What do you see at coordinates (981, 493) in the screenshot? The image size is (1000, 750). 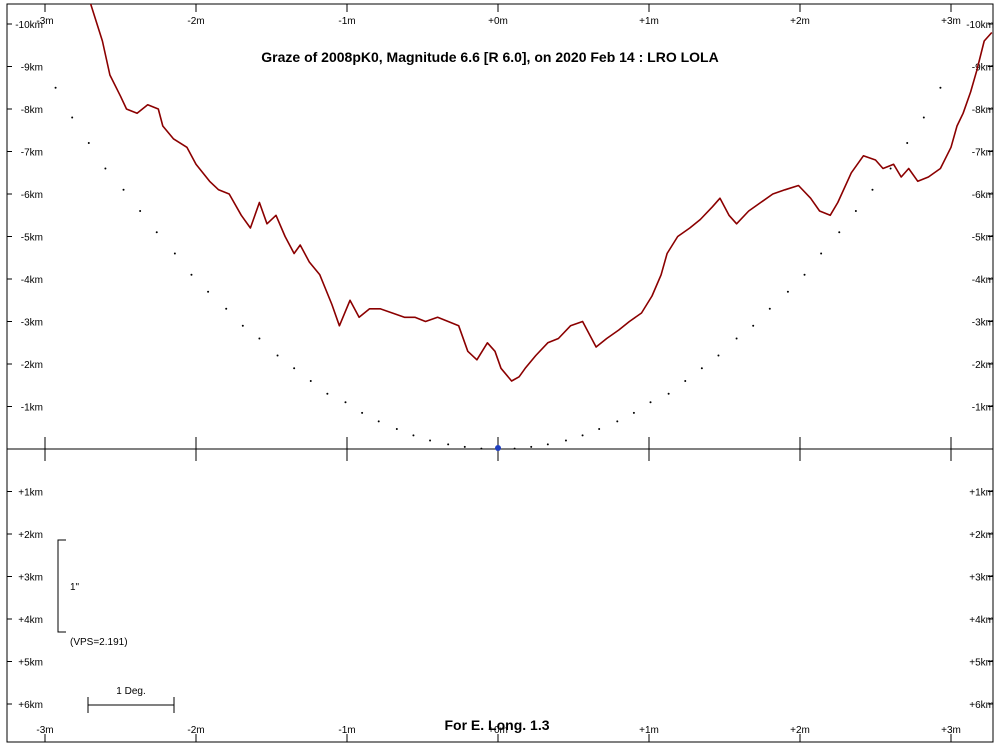 I see `y-tick-label-right: +1km` at bounding box center [981, 493].